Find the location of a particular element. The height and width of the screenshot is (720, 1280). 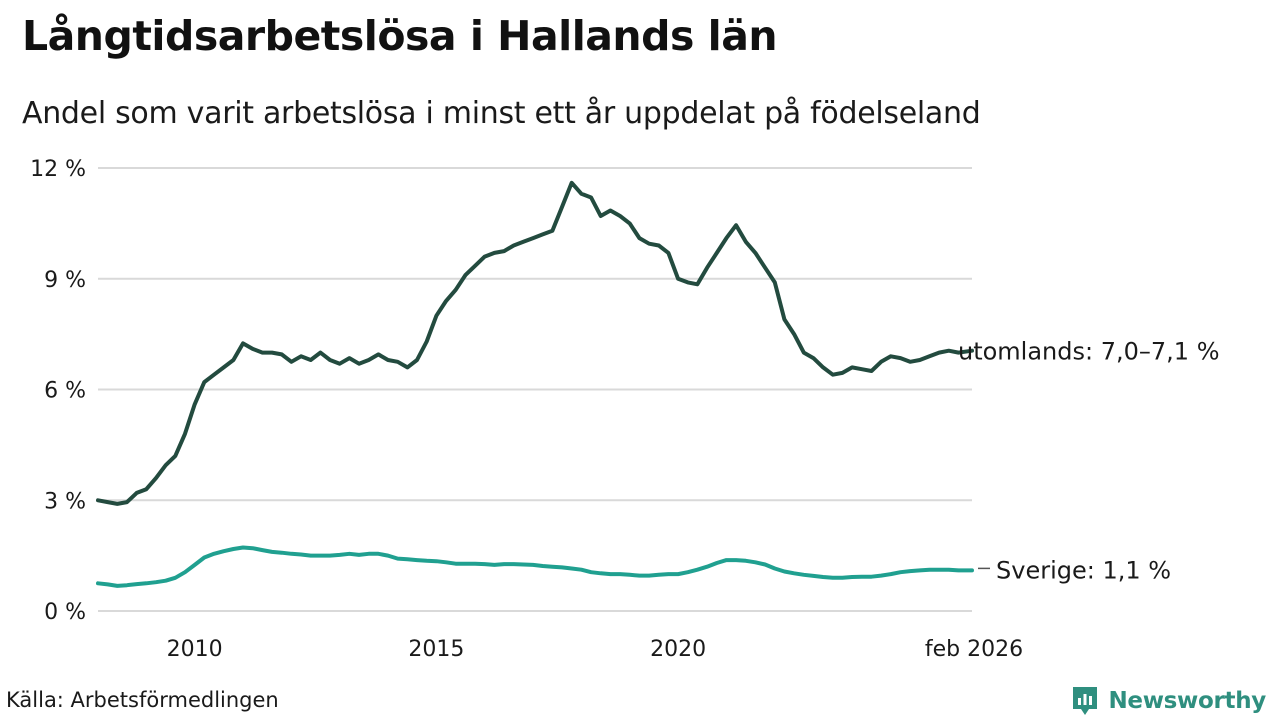

source-note: Källa: Arbetsförmedlingen is located at coordinates (142, 700).